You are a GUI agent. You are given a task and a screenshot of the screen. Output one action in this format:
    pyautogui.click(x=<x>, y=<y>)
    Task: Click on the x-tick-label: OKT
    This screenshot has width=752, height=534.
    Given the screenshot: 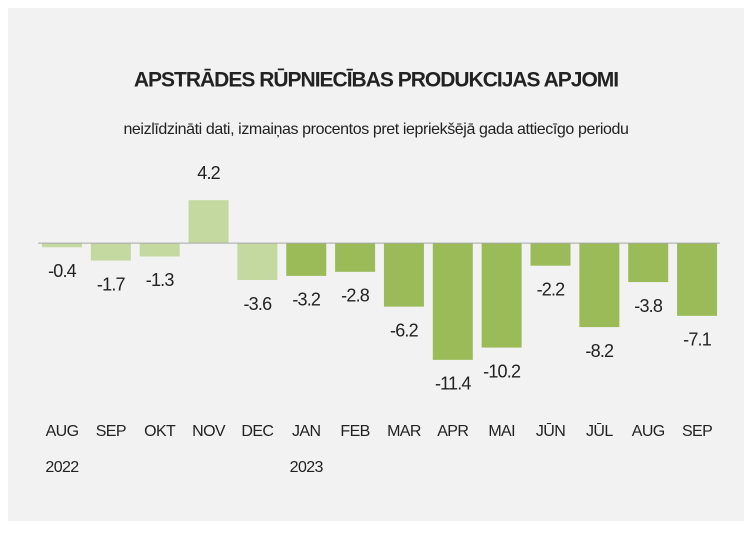 What is the action you would take?
    pyautogui.click(x=160, y=431)
    